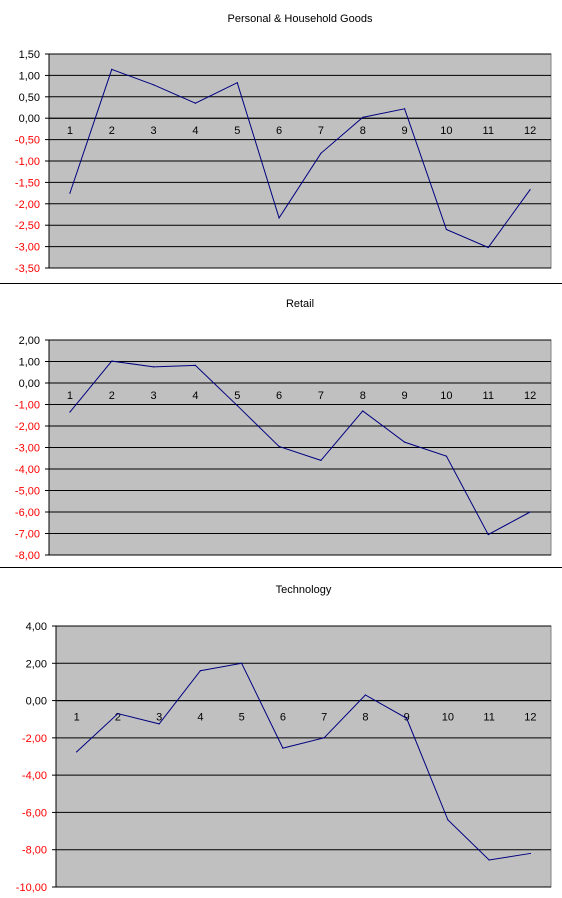  Describe the element at coordinates (530, 396) in the screenshot. I see `chart-2-xtick-label: 12` at that location.